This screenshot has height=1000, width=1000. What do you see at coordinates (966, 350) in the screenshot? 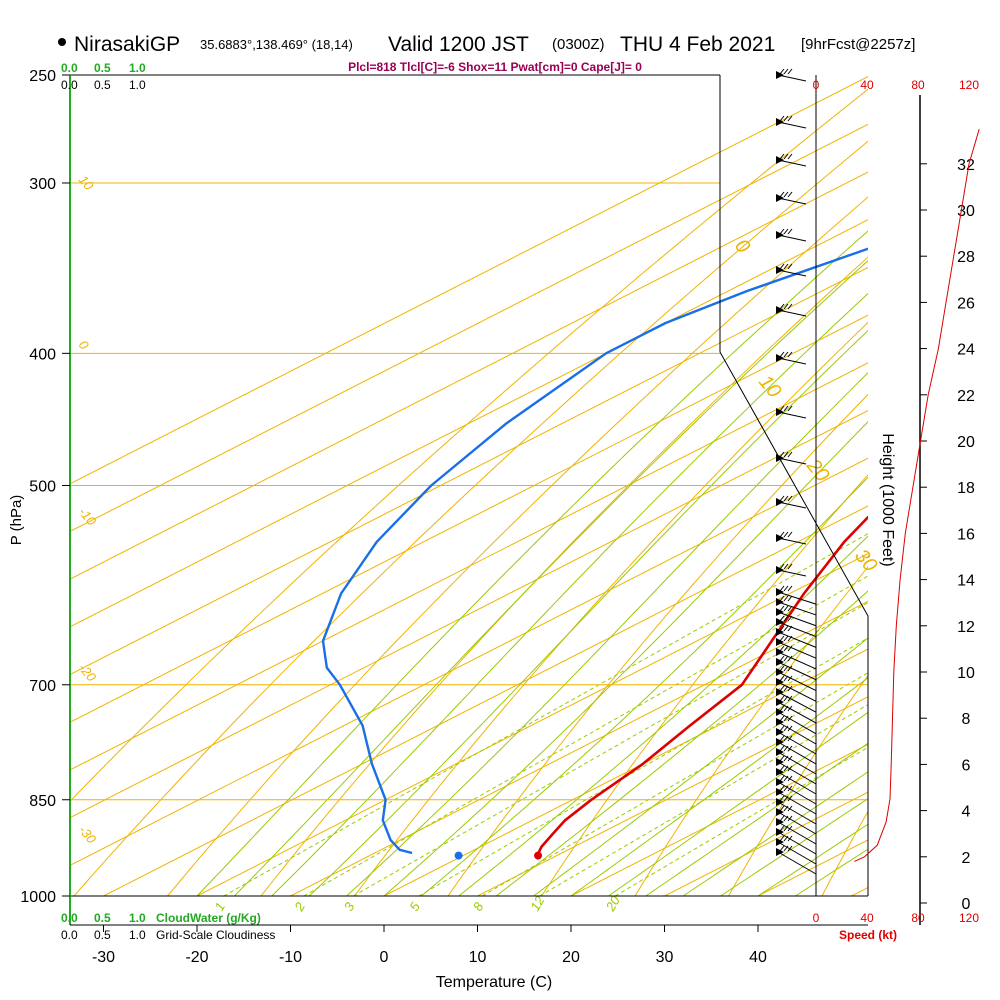
I see `height-tick-label: 24` at bounding box center [966, 350].